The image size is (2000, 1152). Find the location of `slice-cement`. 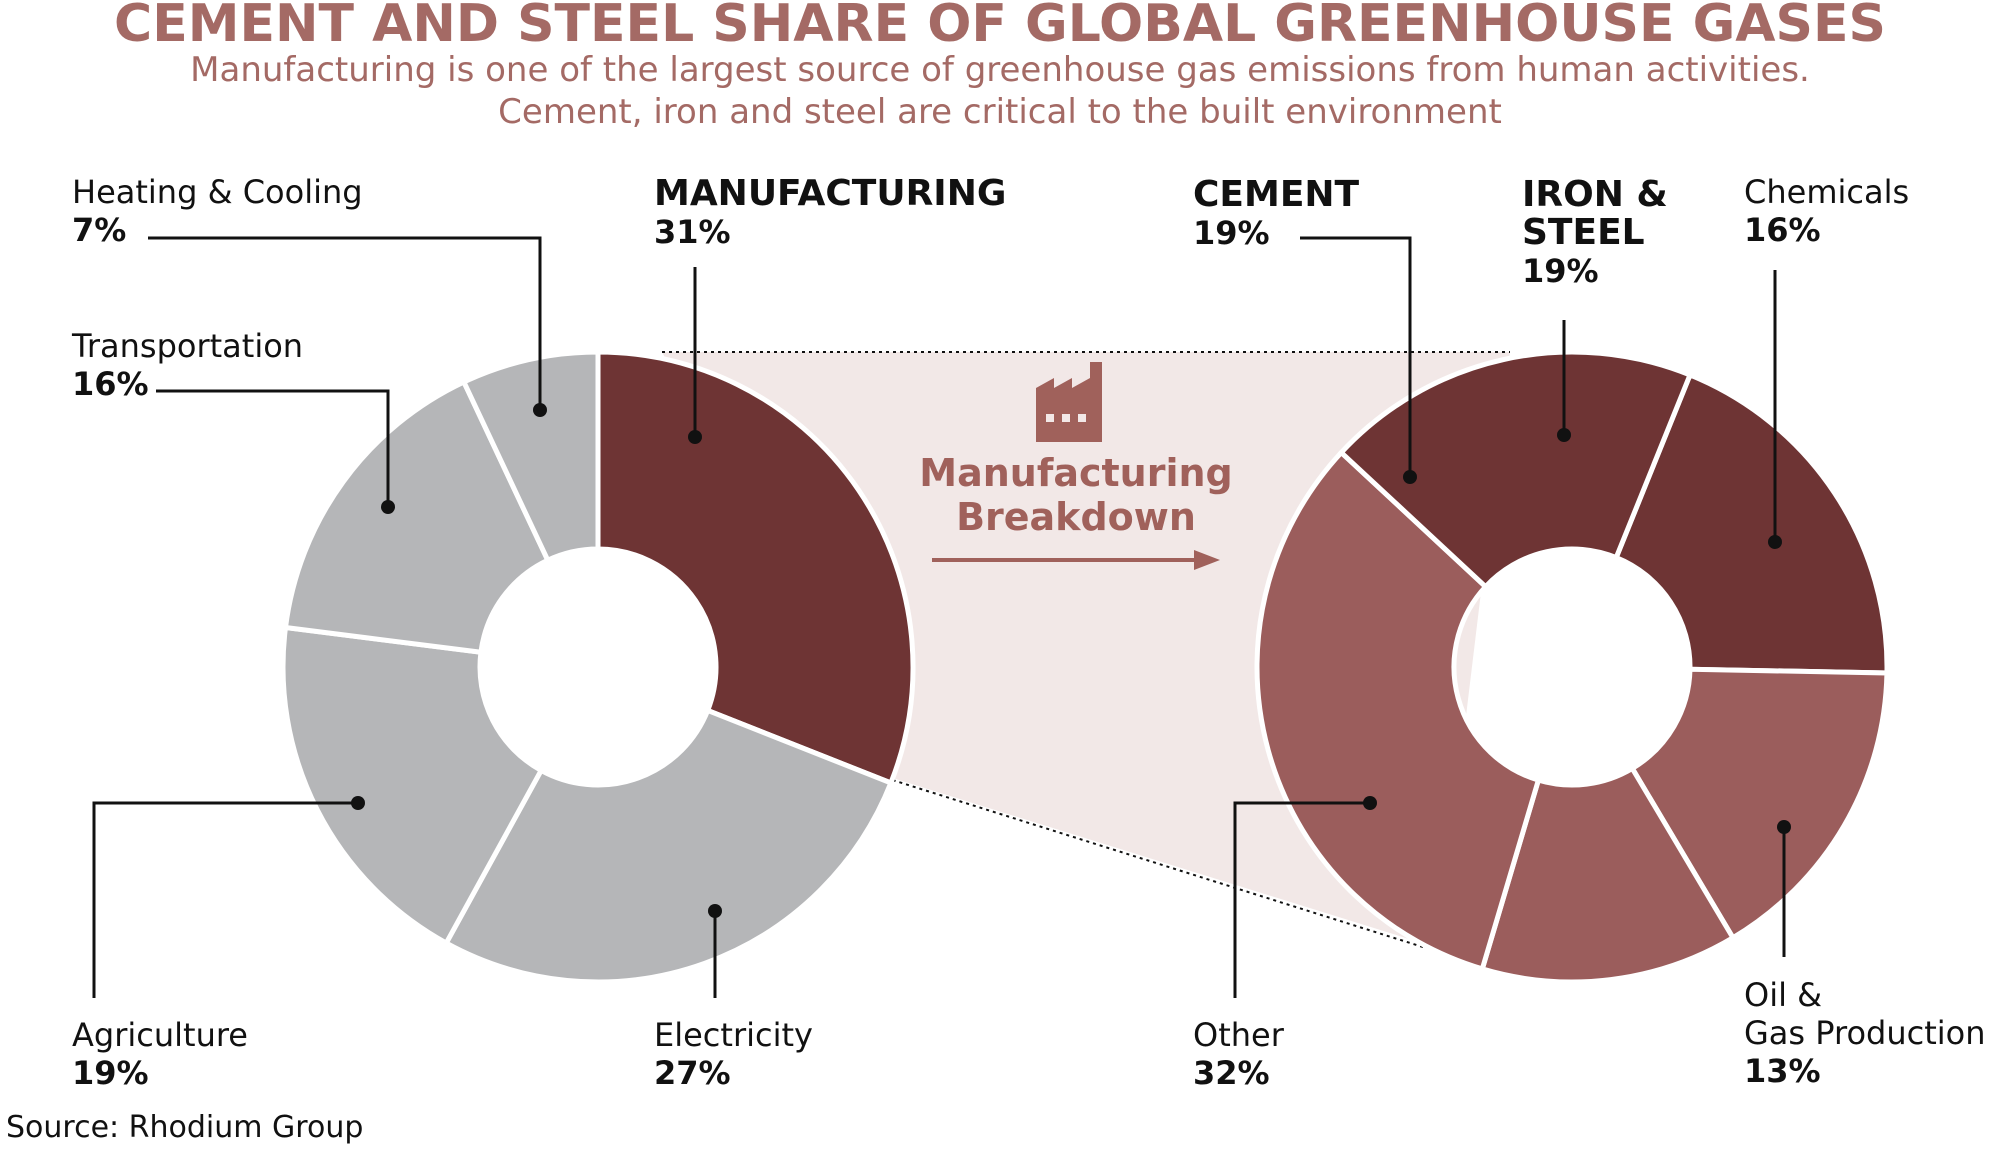

slice-cement is located at coordinates (1515, 470).